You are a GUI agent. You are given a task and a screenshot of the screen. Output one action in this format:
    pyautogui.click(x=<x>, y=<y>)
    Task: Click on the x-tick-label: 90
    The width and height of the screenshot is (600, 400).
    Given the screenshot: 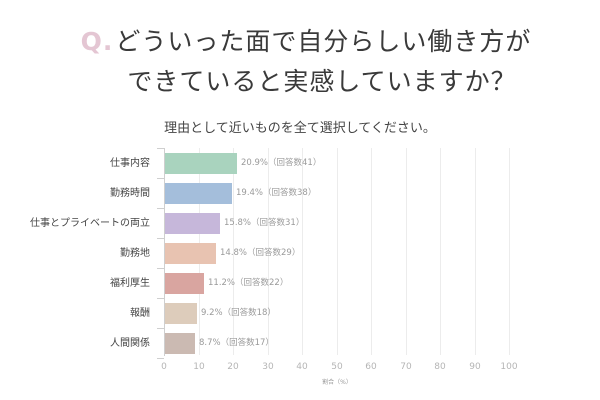 What is the action you would take?
    pyautogui.click(x=475, y=367)
    